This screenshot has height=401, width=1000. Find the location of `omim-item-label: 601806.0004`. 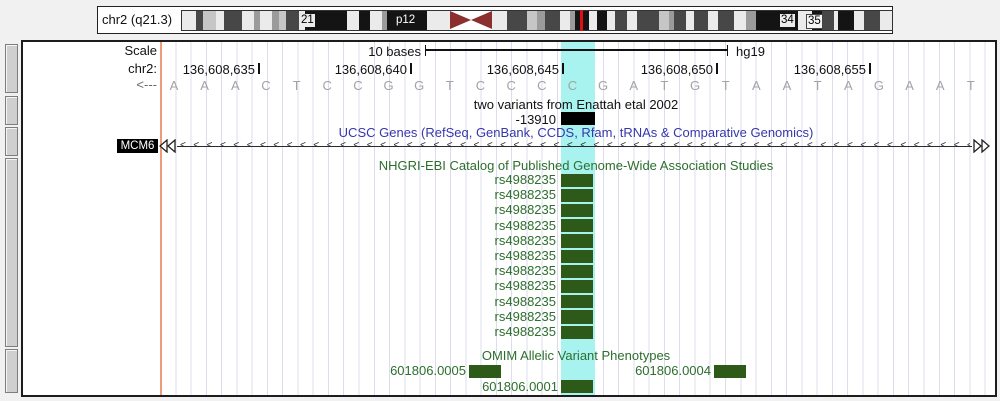

omim-item-label: 601806.0004 is located at coordinates (673, 370).